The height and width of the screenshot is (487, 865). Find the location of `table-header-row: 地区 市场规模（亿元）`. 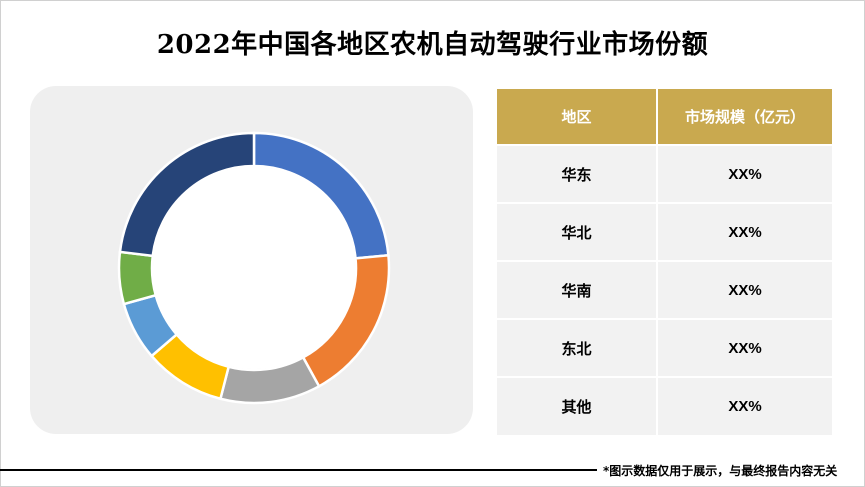

table-header-row: 地区 市场规模（亿元） is located at coordinates (664, 117).